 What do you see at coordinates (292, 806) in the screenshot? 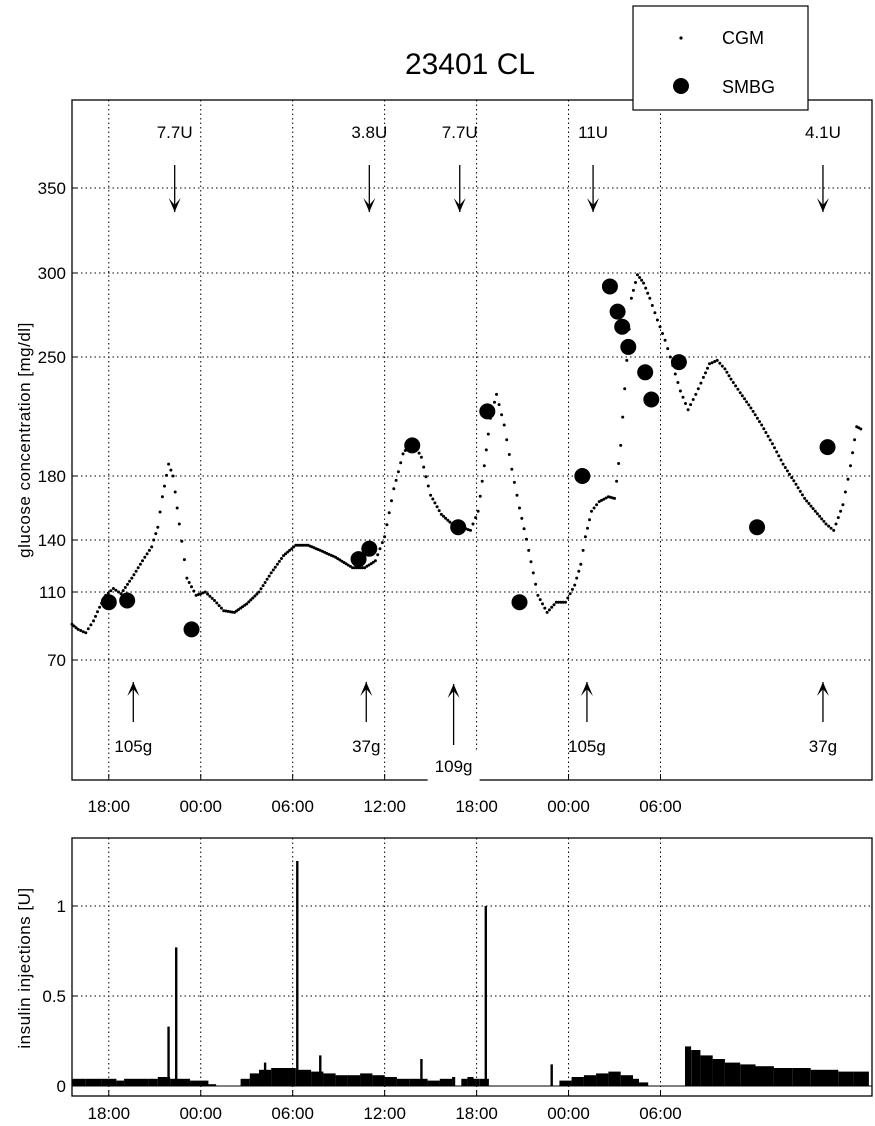
I see `glucose-x-tick-label: 06:00` at bounding box center [292, 806].